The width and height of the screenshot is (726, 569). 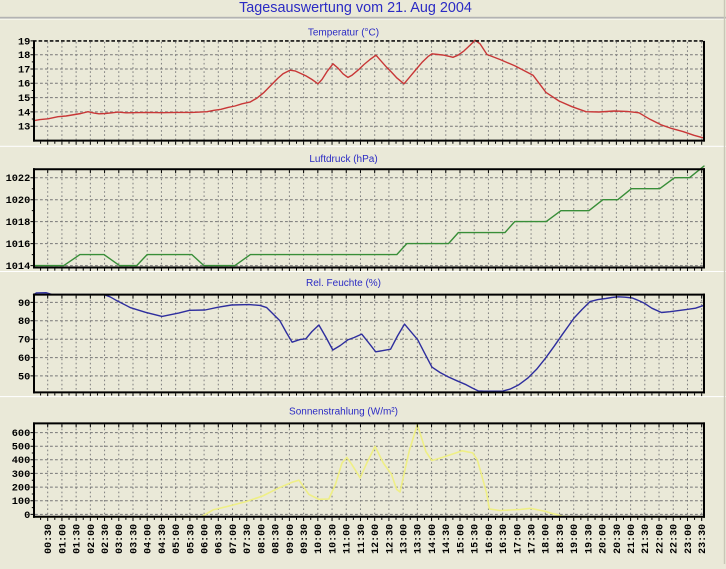 What do you see at coordinates (291, 539) in the screenshot?
I see `svg-text: 09:00` at bounding box center [291, 539].